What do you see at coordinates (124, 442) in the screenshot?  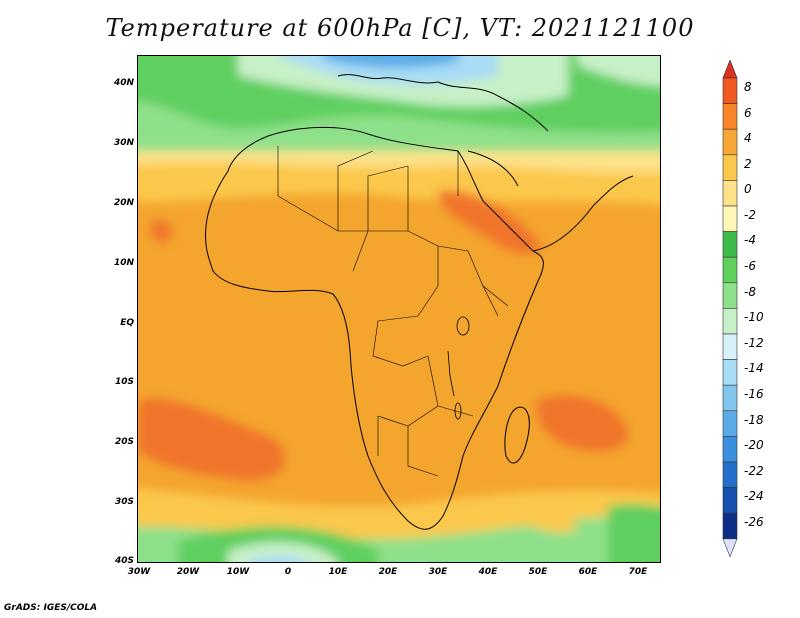 I see `lat-label-20s: 20S` at bounding box center [124, 442].